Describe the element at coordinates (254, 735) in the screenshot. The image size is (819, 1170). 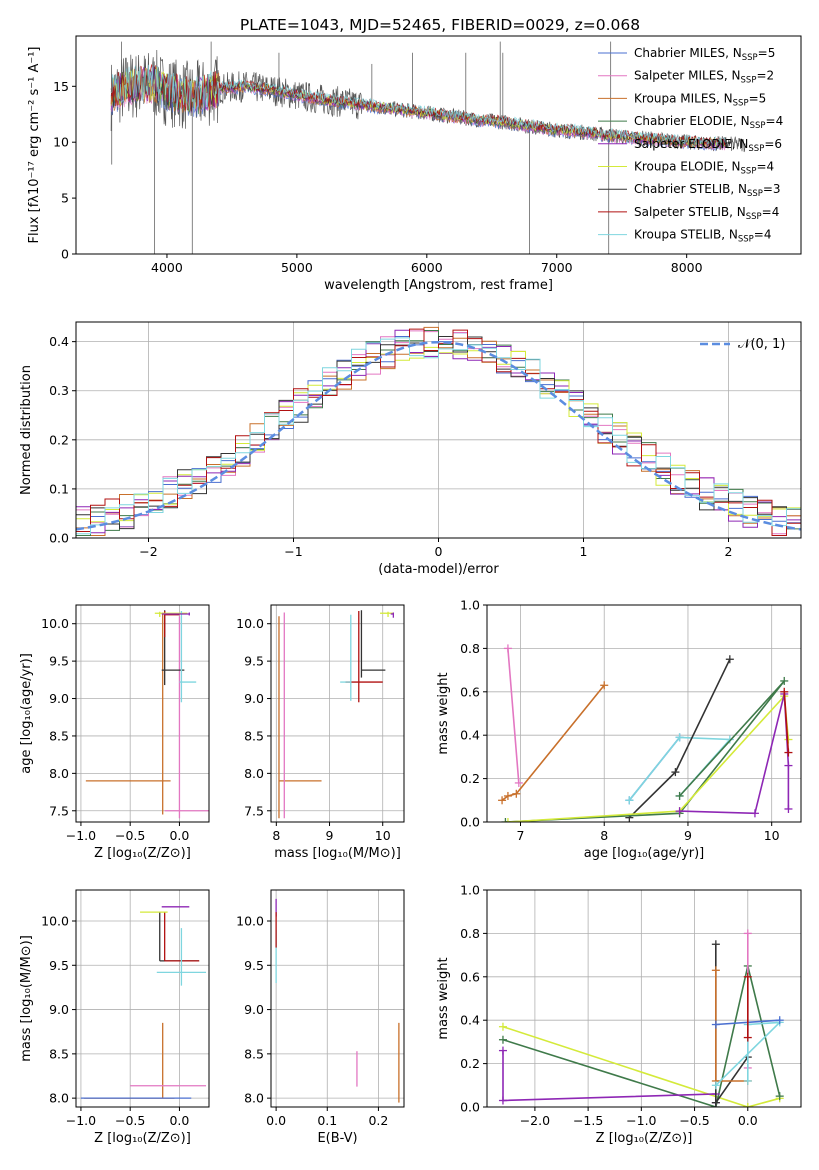
I see `y-tick-label: 8.5` at that location.